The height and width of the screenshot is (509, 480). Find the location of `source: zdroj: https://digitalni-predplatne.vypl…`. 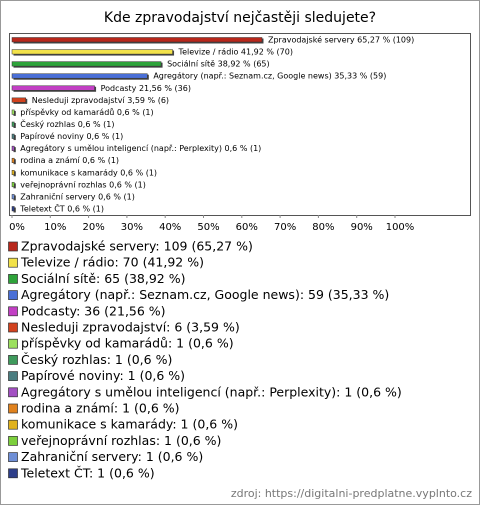

source: zdroj: https://digitalni-predplatne.vypl… is located at coordinates (351, 493).